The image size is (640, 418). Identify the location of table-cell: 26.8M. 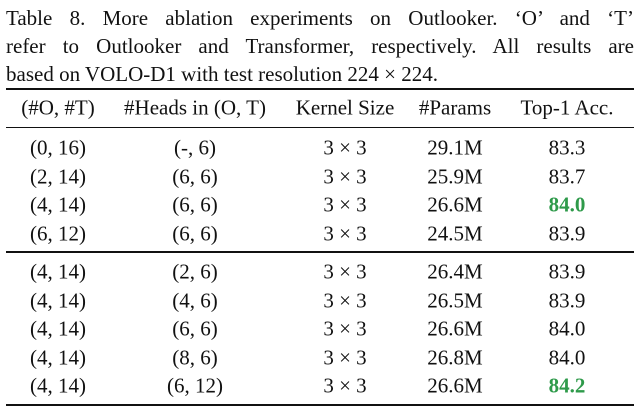
(455, 357).